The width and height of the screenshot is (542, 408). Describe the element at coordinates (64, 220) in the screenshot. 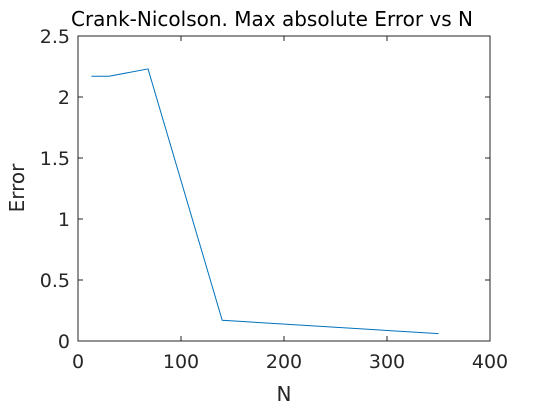

I see `y-tick-label: 1` at that location.